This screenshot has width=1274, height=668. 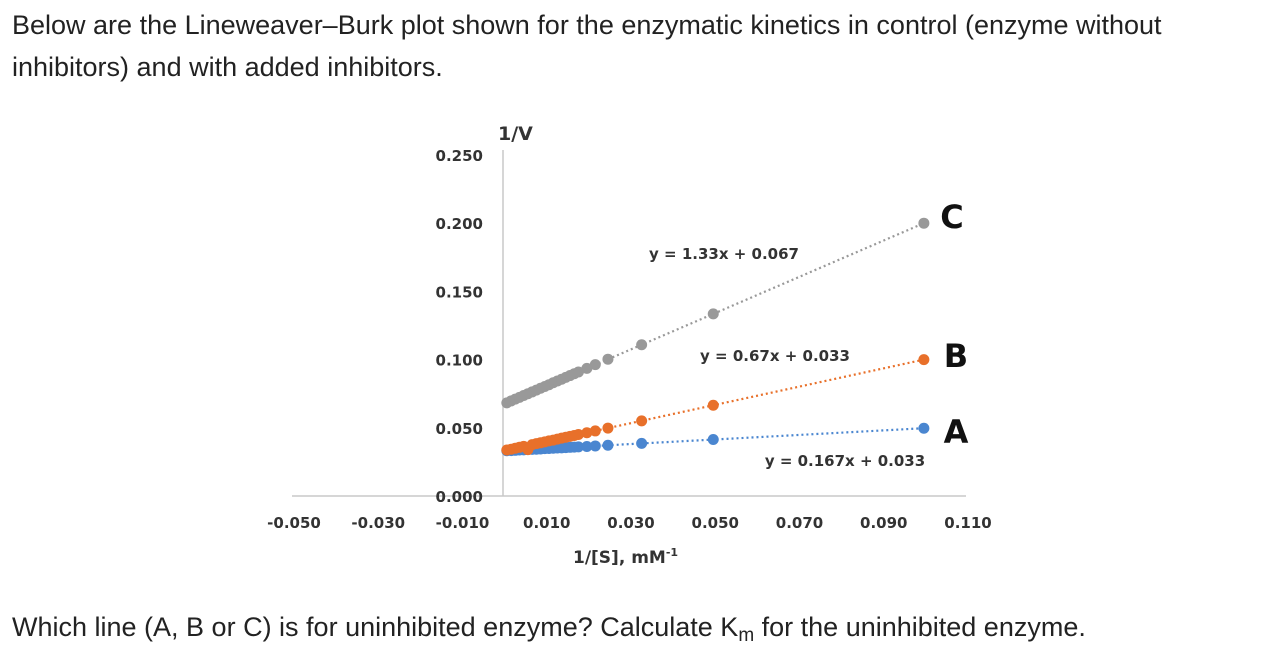 I want to click on series-B: y = 0.67x + 0.033 B, so click(x=734, y=396).